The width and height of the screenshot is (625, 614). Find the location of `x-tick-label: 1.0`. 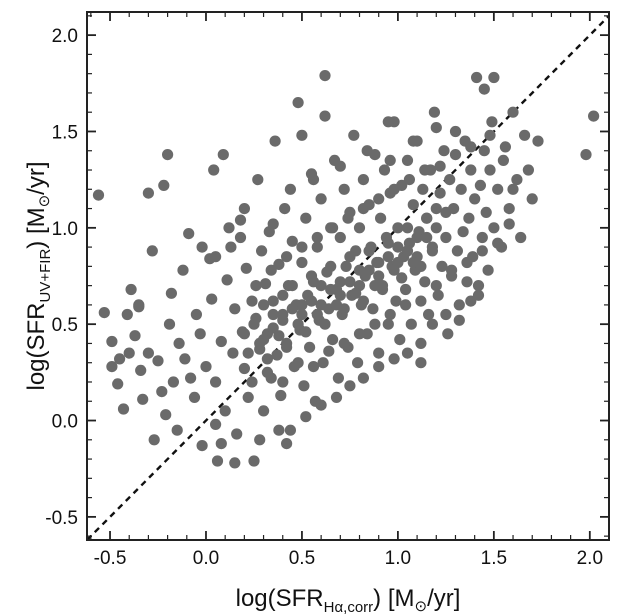

x-tick-label: 1.0 is located at coordinates (398, 558).